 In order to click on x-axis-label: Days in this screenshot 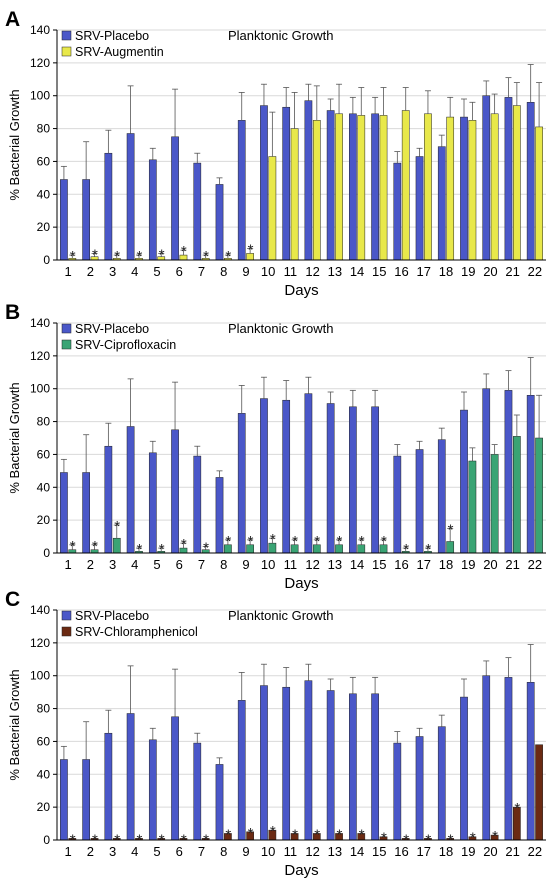, I will do `click(301, 290)`.